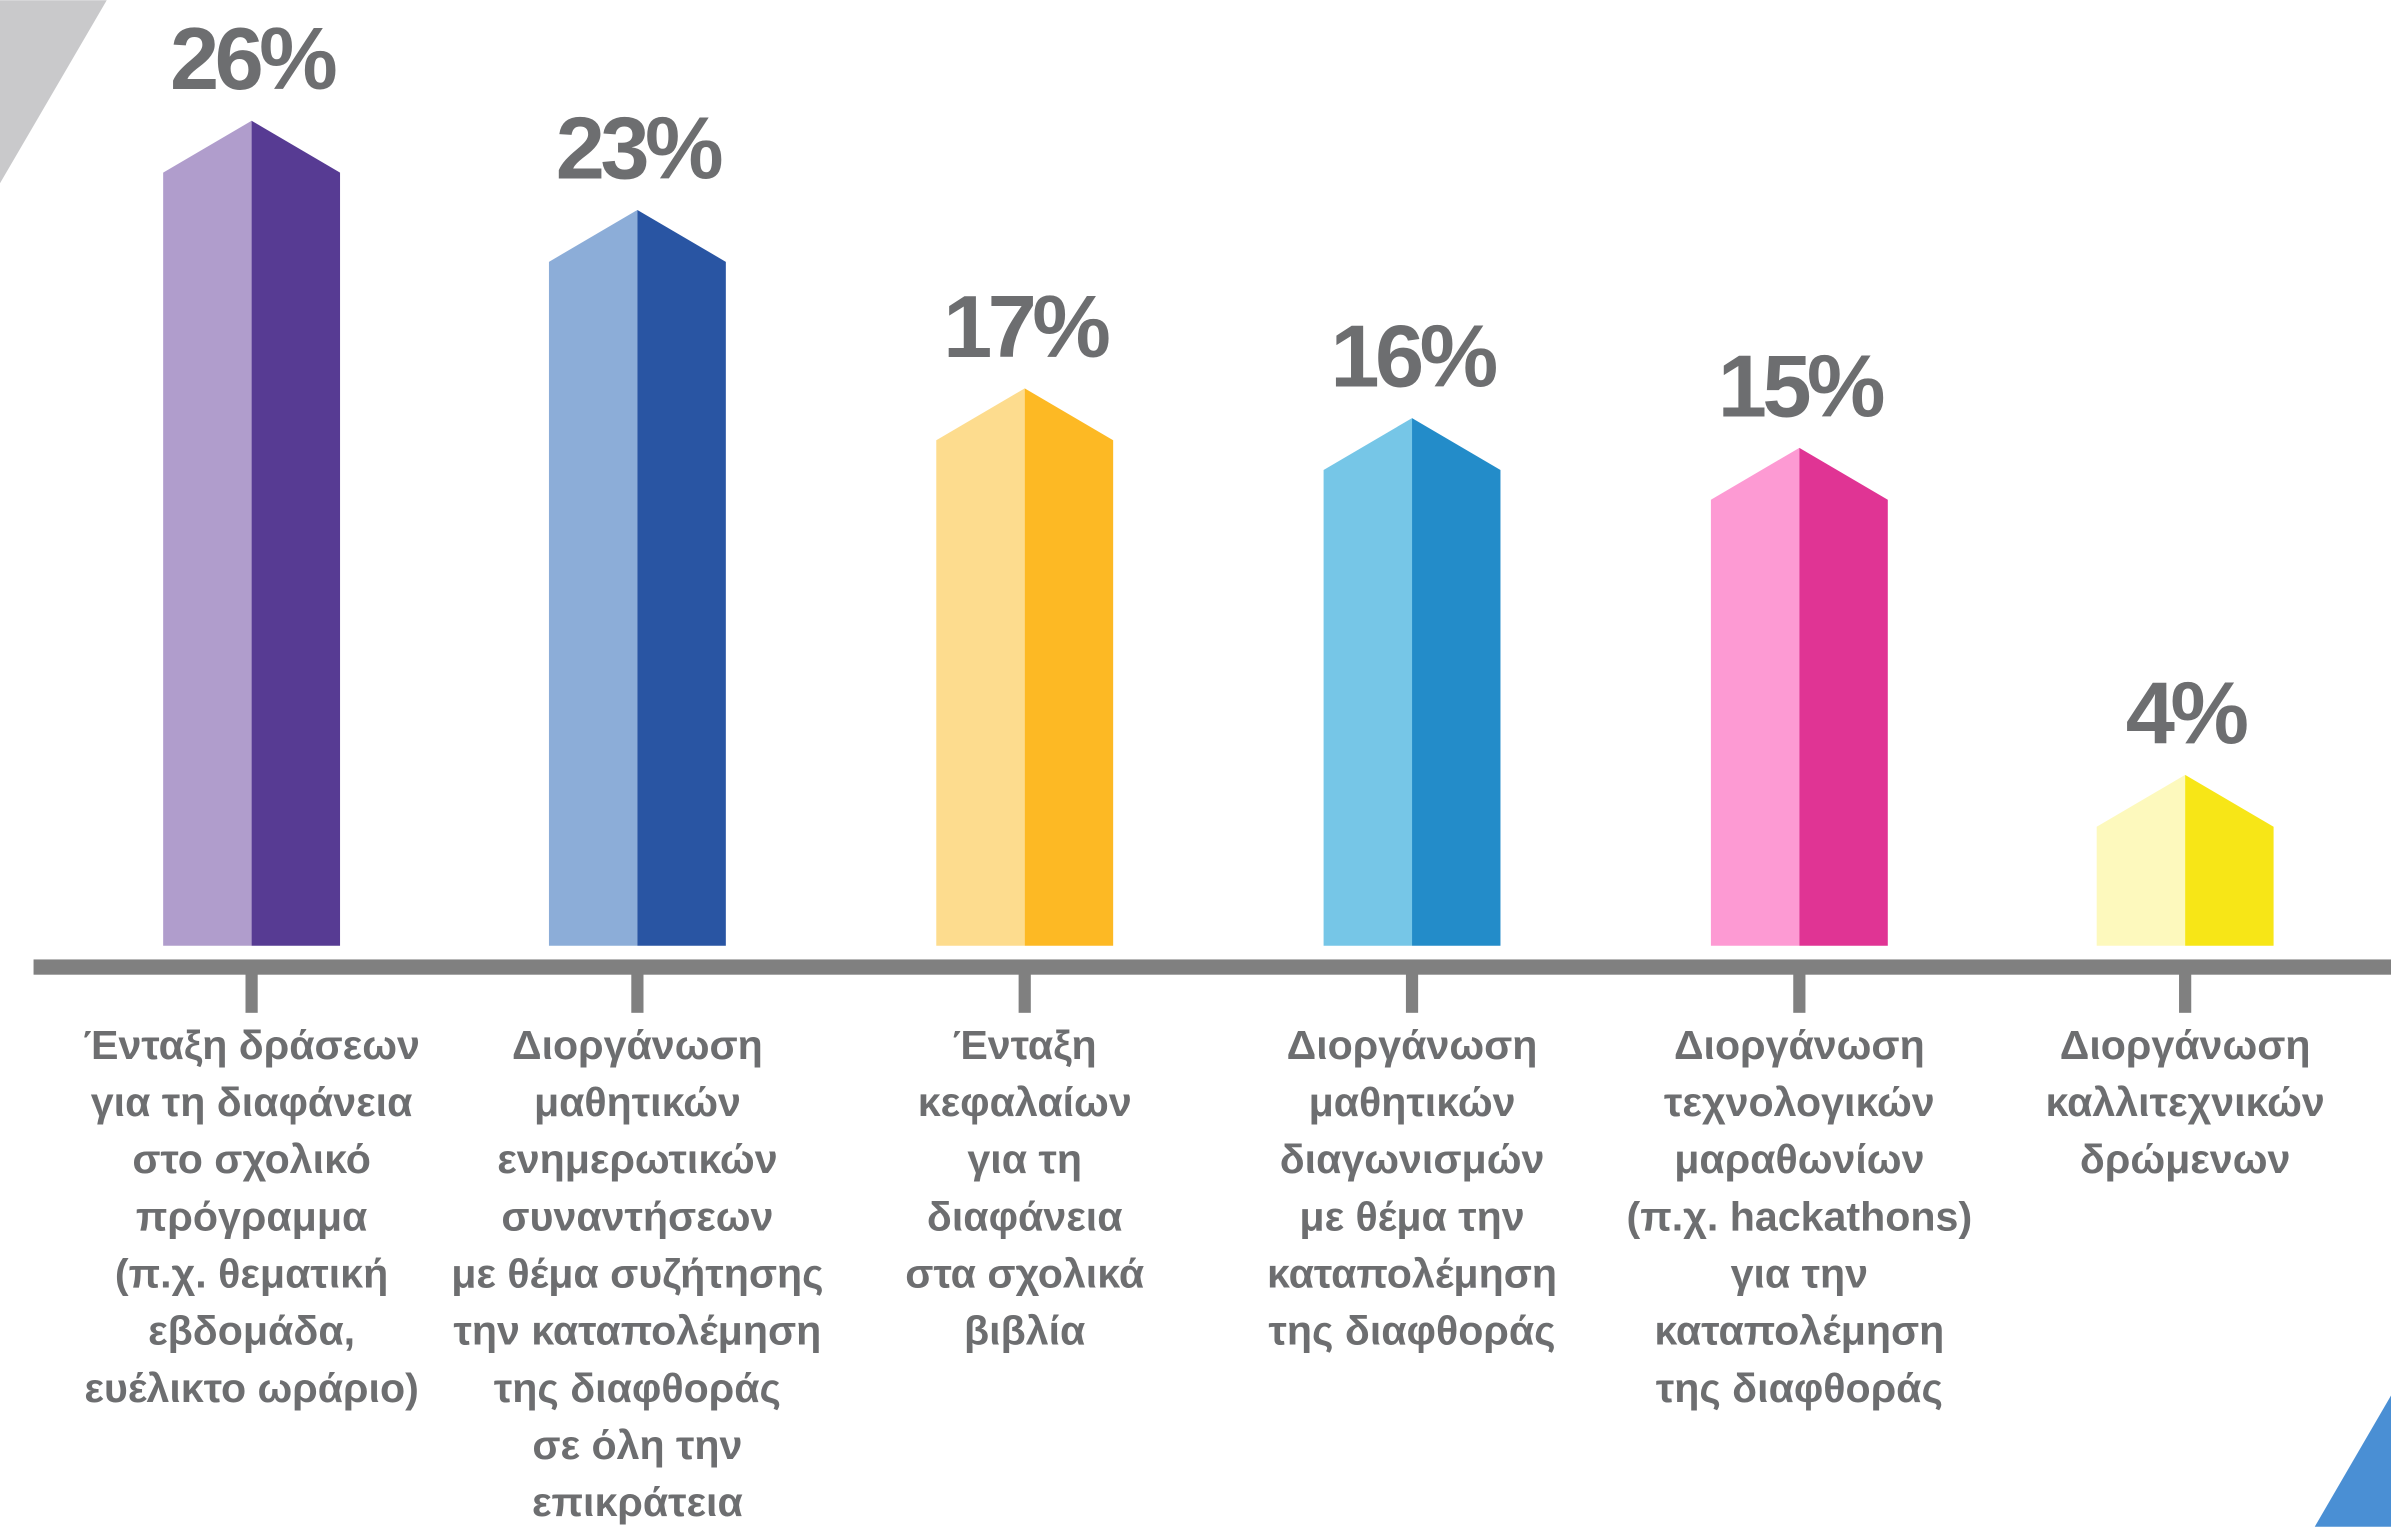  What do you see at coordinates (1024, 1159) in the screenshot?
I see `category-label: για τη` at bounding box center [1024, 1159].